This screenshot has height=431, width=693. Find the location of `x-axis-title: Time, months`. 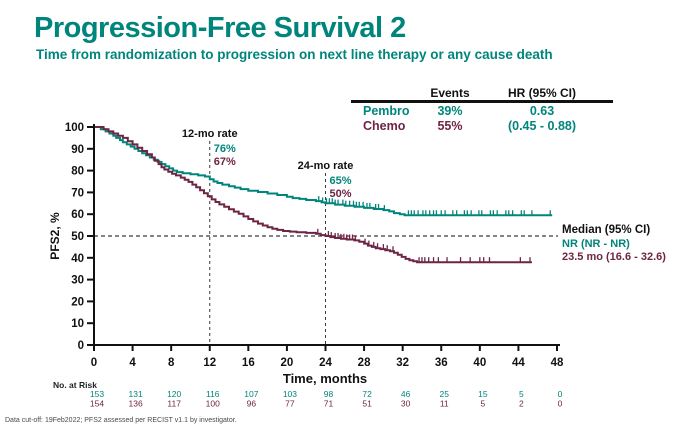

x-axis-title: Time, months is located at coordinates (325, 378).